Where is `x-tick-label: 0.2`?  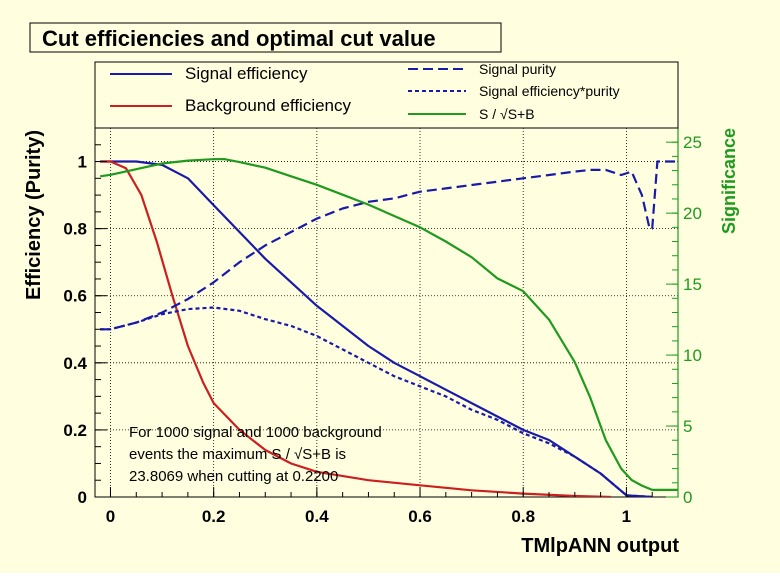 x-tick-label: 0.2 is located at coordinates (214, 516).